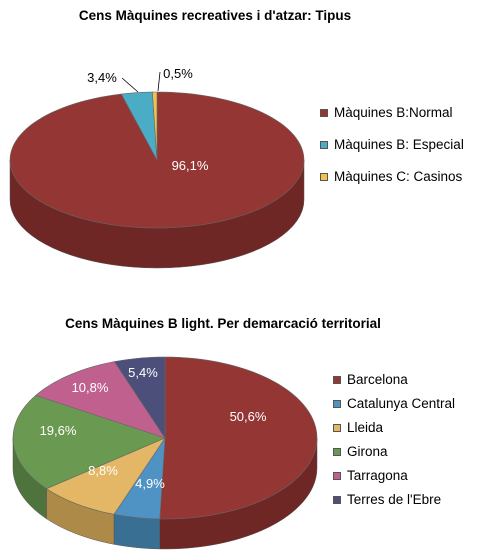 This screenshot has height=555, width=498. I want to click on data-label: 19,6%, so click(58, 430).